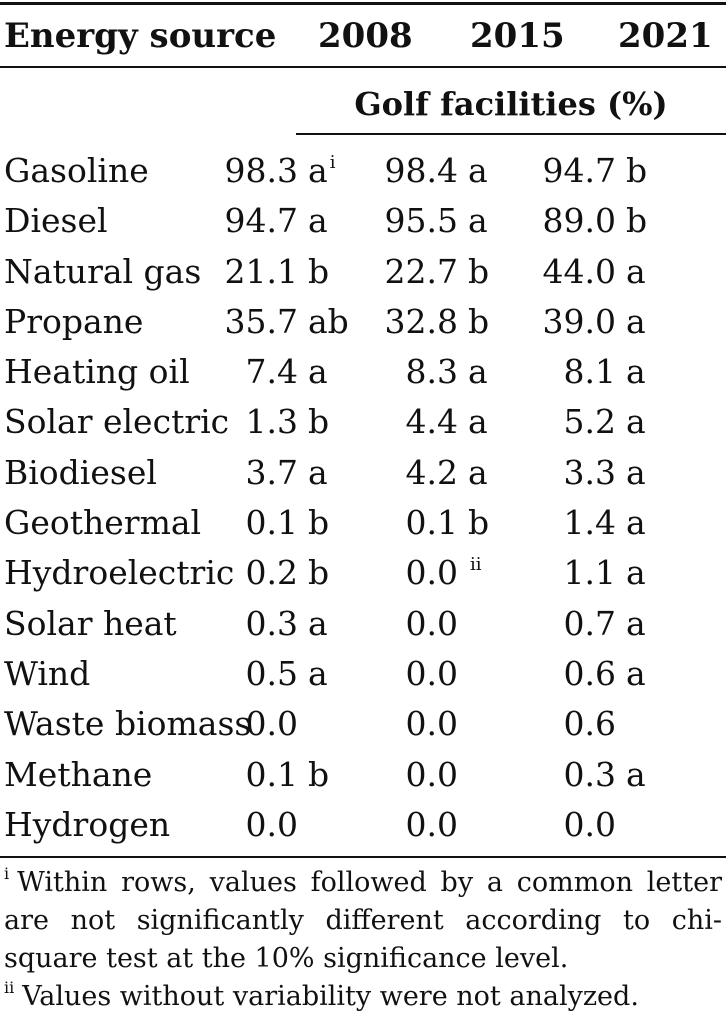 The width and height of the screenshot is (726, 1024). Describe the element at coordinates (363, 372) in the screenshot. I see `table-row: Heating oil 7.4 a 8.3 a 8.1 a` at that location.